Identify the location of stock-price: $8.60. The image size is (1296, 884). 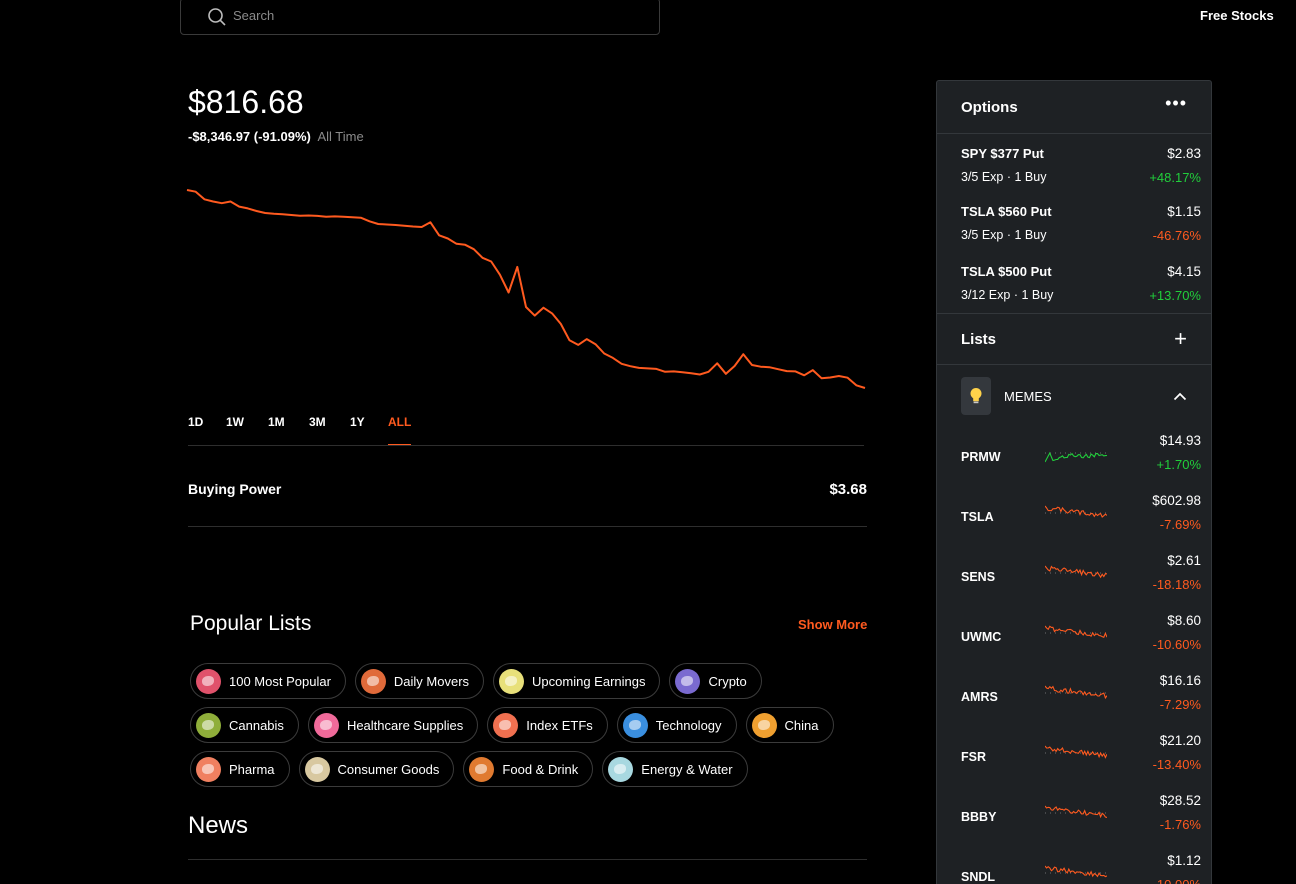
(1184, 620).